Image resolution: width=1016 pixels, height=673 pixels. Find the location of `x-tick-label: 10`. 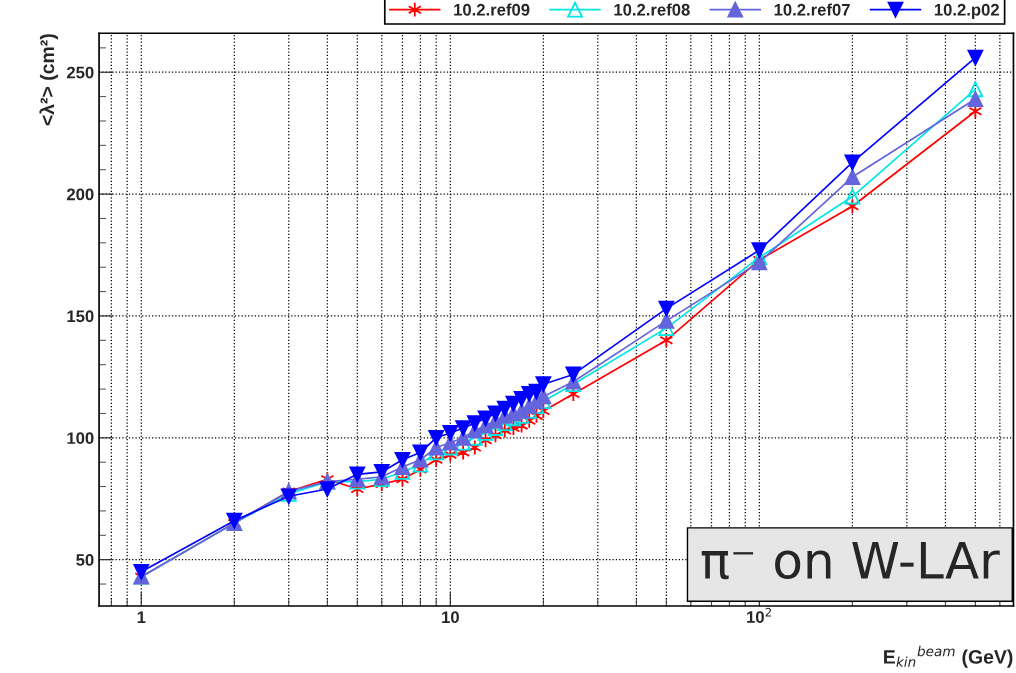

x-tick-label: 10 is located at coordinates (450, 617).